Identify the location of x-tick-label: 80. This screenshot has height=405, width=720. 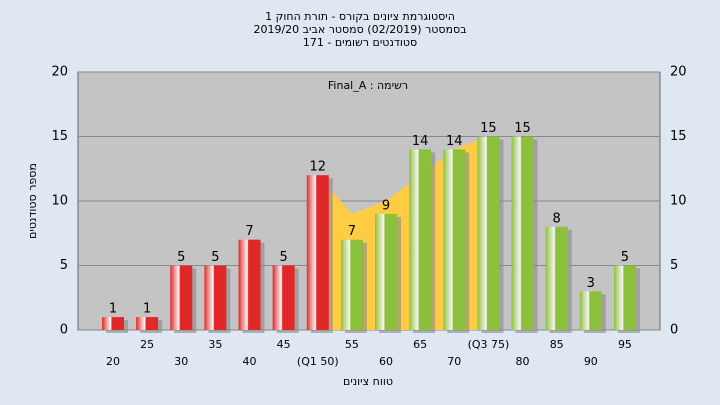
(523, 361).